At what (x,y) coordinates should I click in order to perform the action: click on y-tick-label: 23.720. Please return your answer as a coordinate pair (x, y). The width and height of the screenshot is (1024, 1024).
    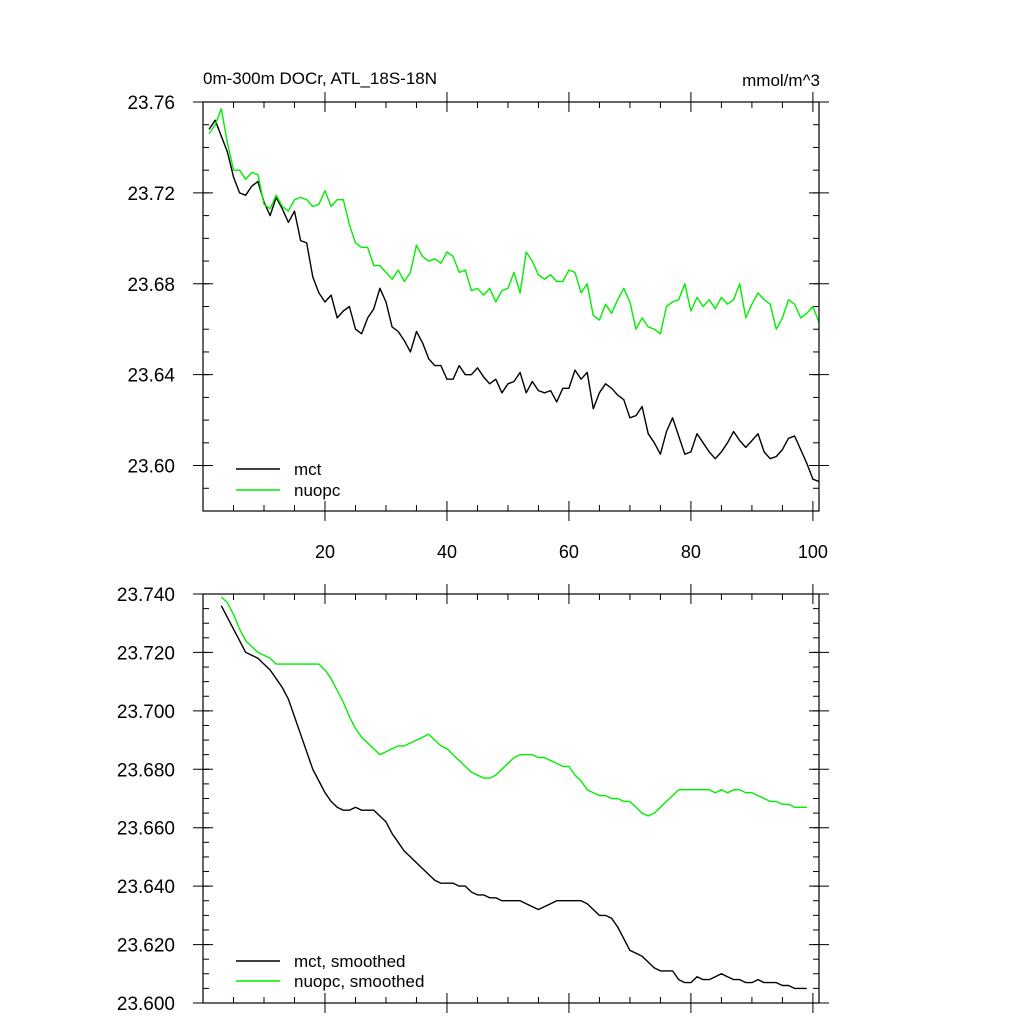
    Looking at the image, I should click on (146, 653).